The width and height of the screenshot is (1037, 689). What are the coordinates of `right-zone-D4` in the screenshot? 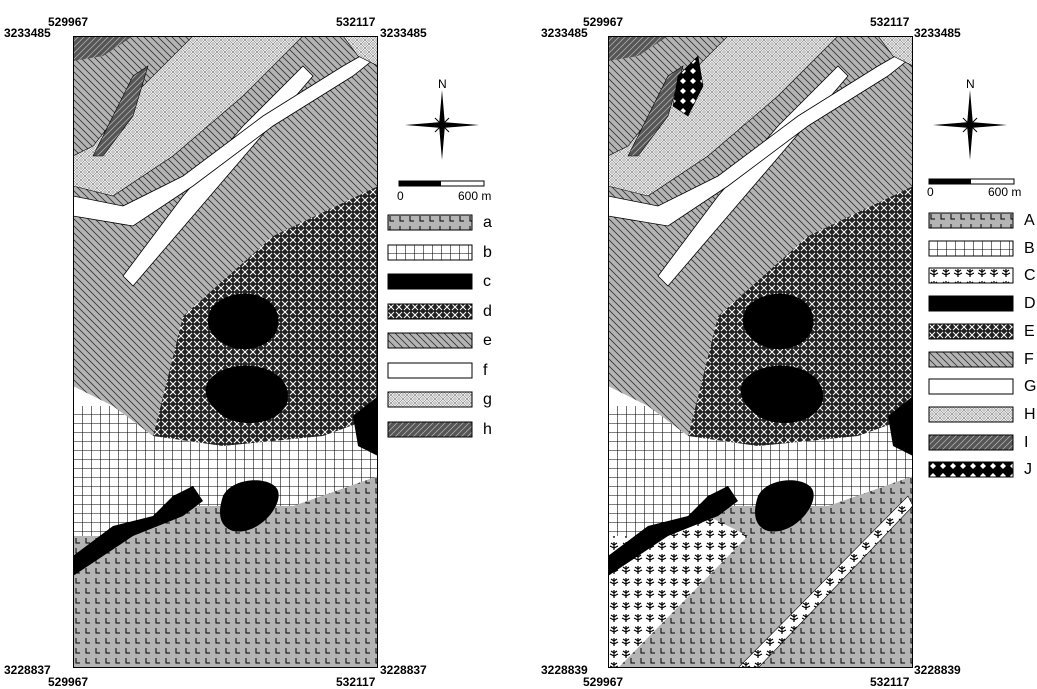 It's located at (784, 506).